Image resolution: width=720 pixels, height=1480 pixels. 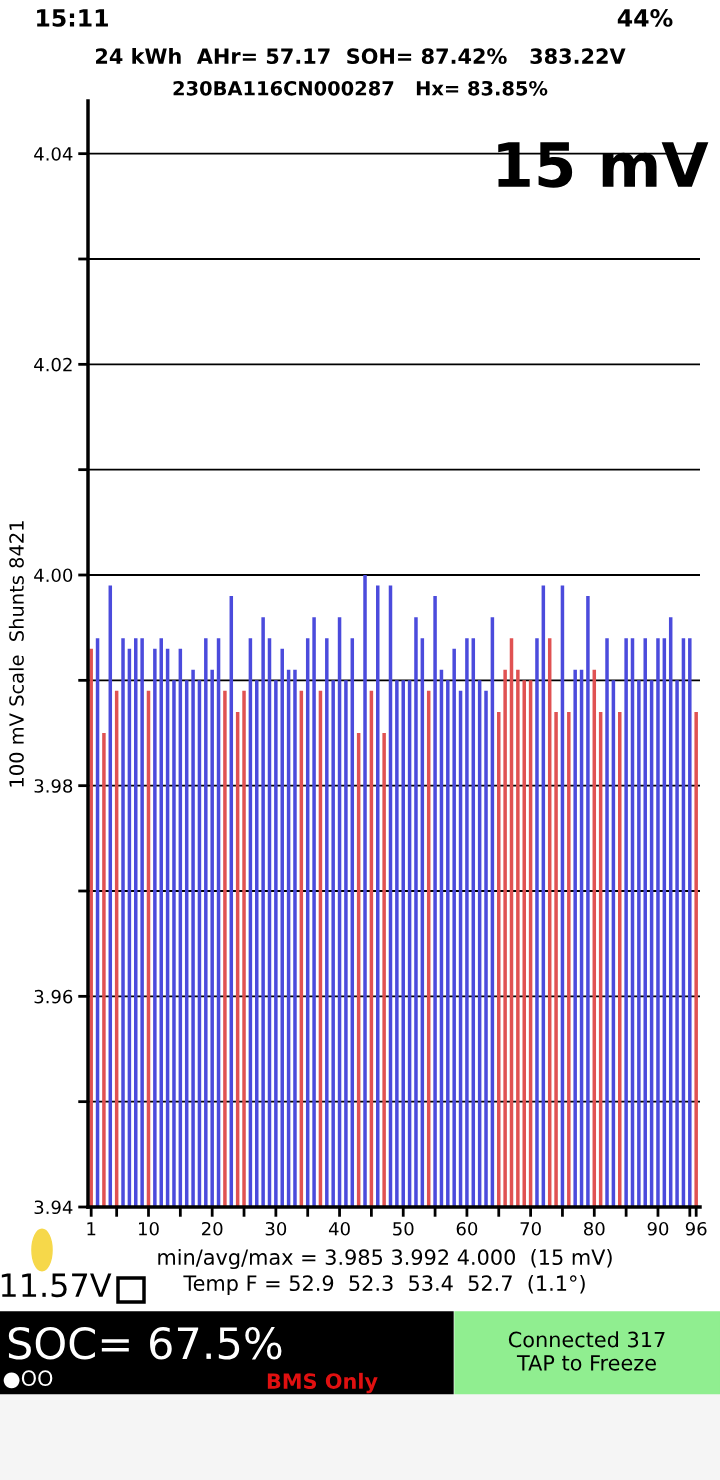 What do you see at coordinates (145, 1343) in the screenshot?
I see `text: SOC= 67.5%` at bounding box center [145, 1343].